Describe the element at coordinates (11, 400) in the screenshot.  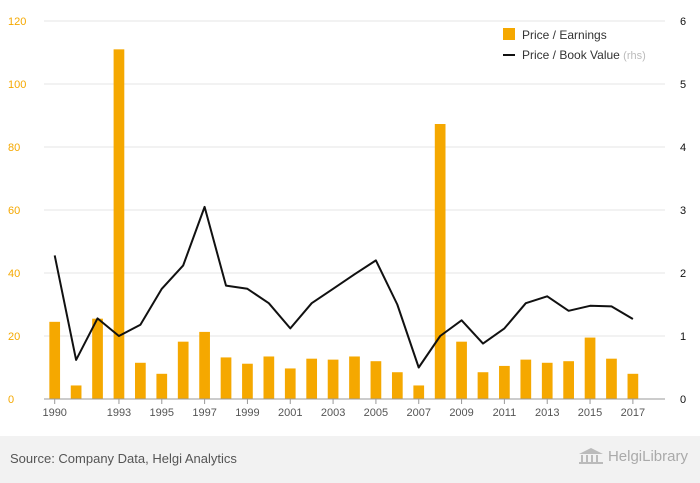
I see `left-axis-tick-label: 0` at that location.